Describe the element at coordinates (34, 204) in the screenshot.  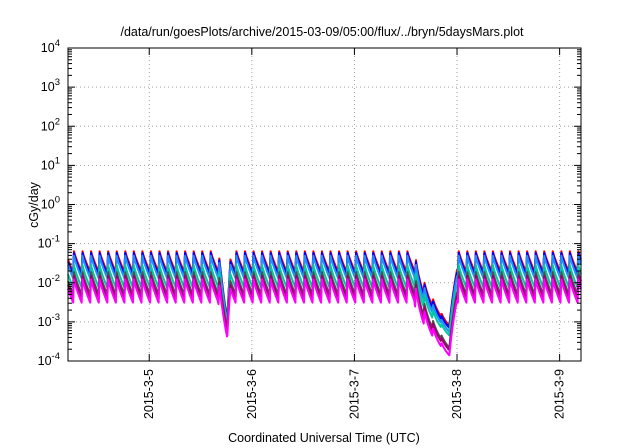
I see `y-axis-label: cGy/day` at that location.